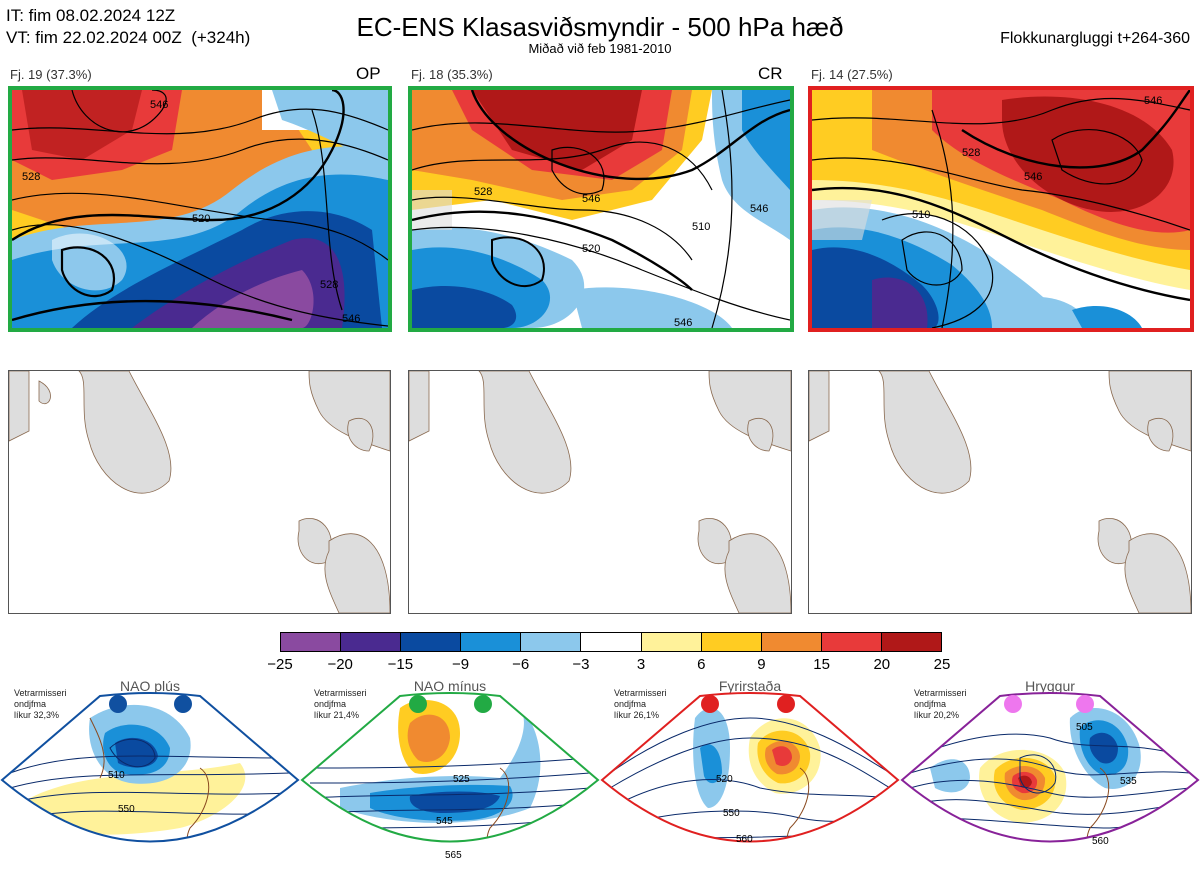 This screenshot has height=871, width=1200. Describe the element at coordinates (942, 664) in the screenshot. I see `colorbar-tick-label: 25` at that location.